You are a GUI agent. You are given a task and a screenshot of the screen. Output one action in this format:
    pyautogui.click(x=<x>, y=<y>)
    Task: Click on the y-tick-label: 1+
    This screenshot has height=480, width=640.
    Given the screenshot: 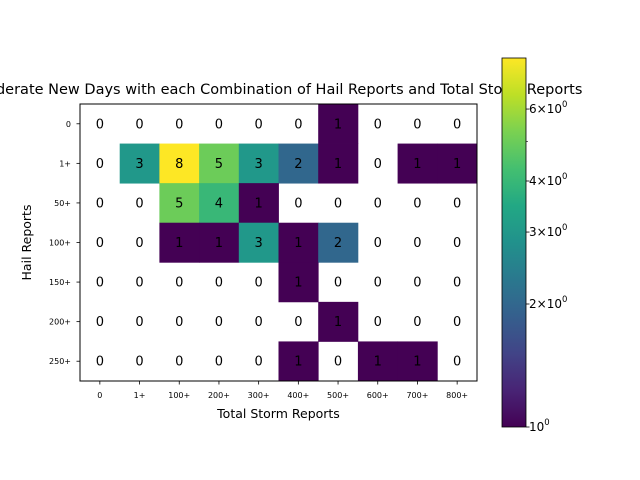 What is the action you would take?
    pyautogui.click(x=65, y=163)
    